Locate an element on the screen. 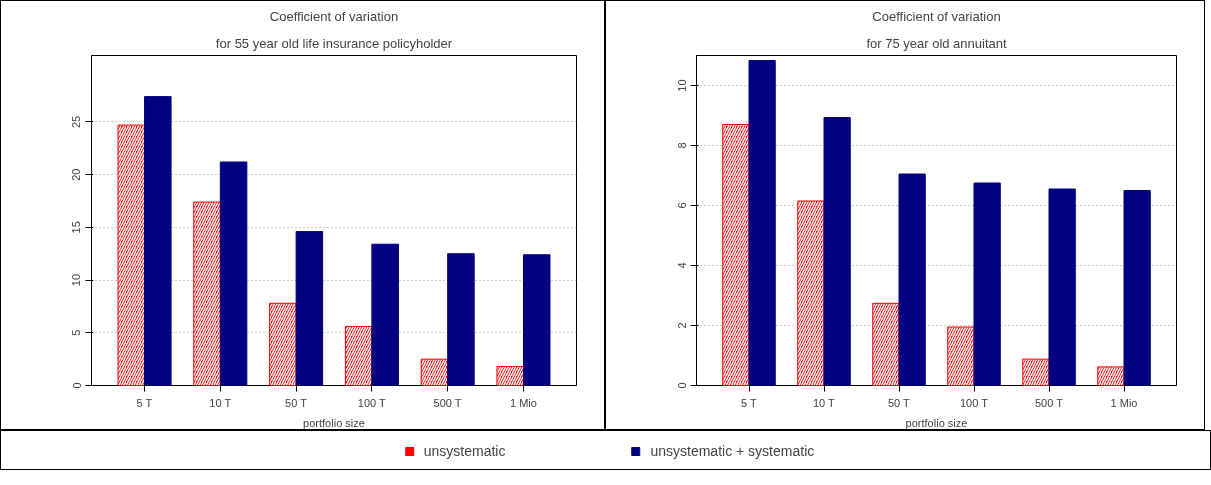 This screenshot has height=485, width=1211. y-tick-label: 15 is located at coordinates (76, 227).